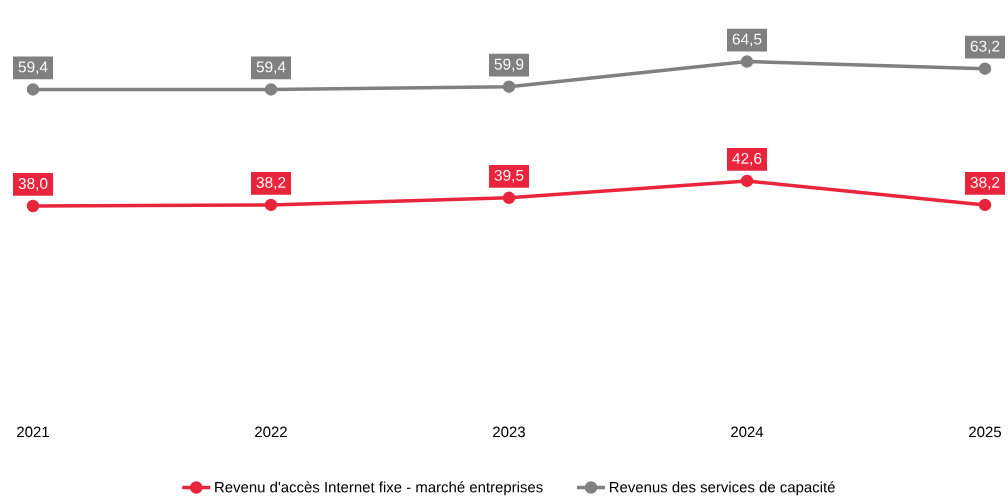  I want to click on data-label: 64,5, so click(747, 40).